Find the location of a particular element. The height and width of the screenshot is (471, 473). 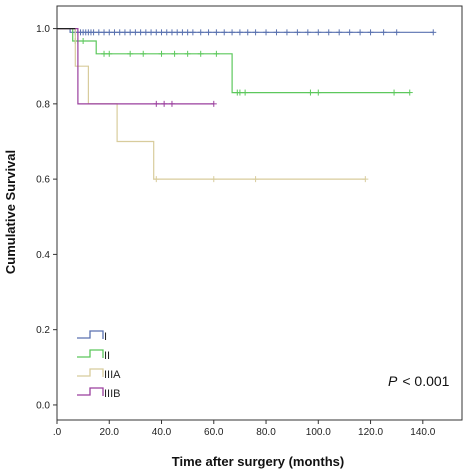

x-axis-title: Time after surgery (months) is located at coordinates (258, 461).